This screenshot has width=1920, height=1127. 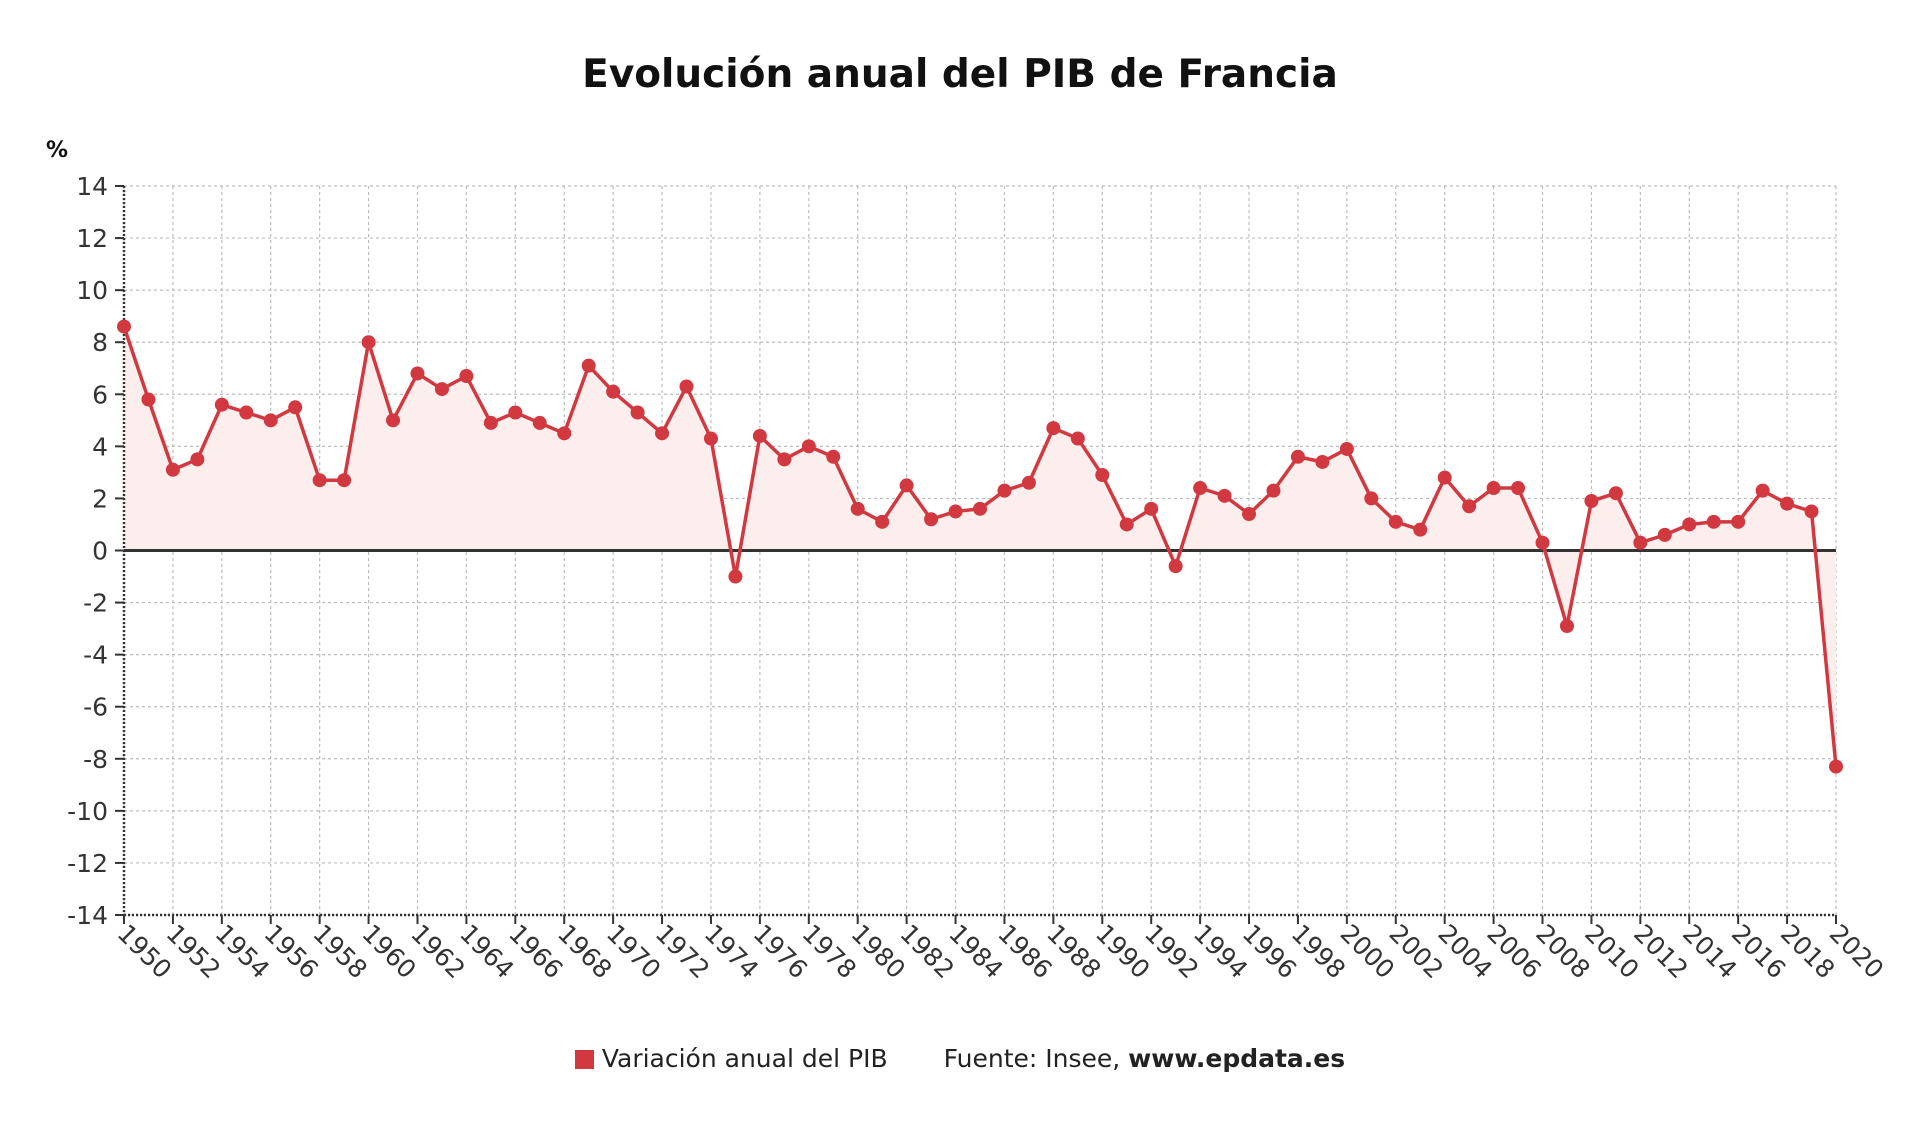 What do you see at coordinates (829, 951) in the screenshot?
I see `x-tick-label: 1978` at bounding box center [829, 951].